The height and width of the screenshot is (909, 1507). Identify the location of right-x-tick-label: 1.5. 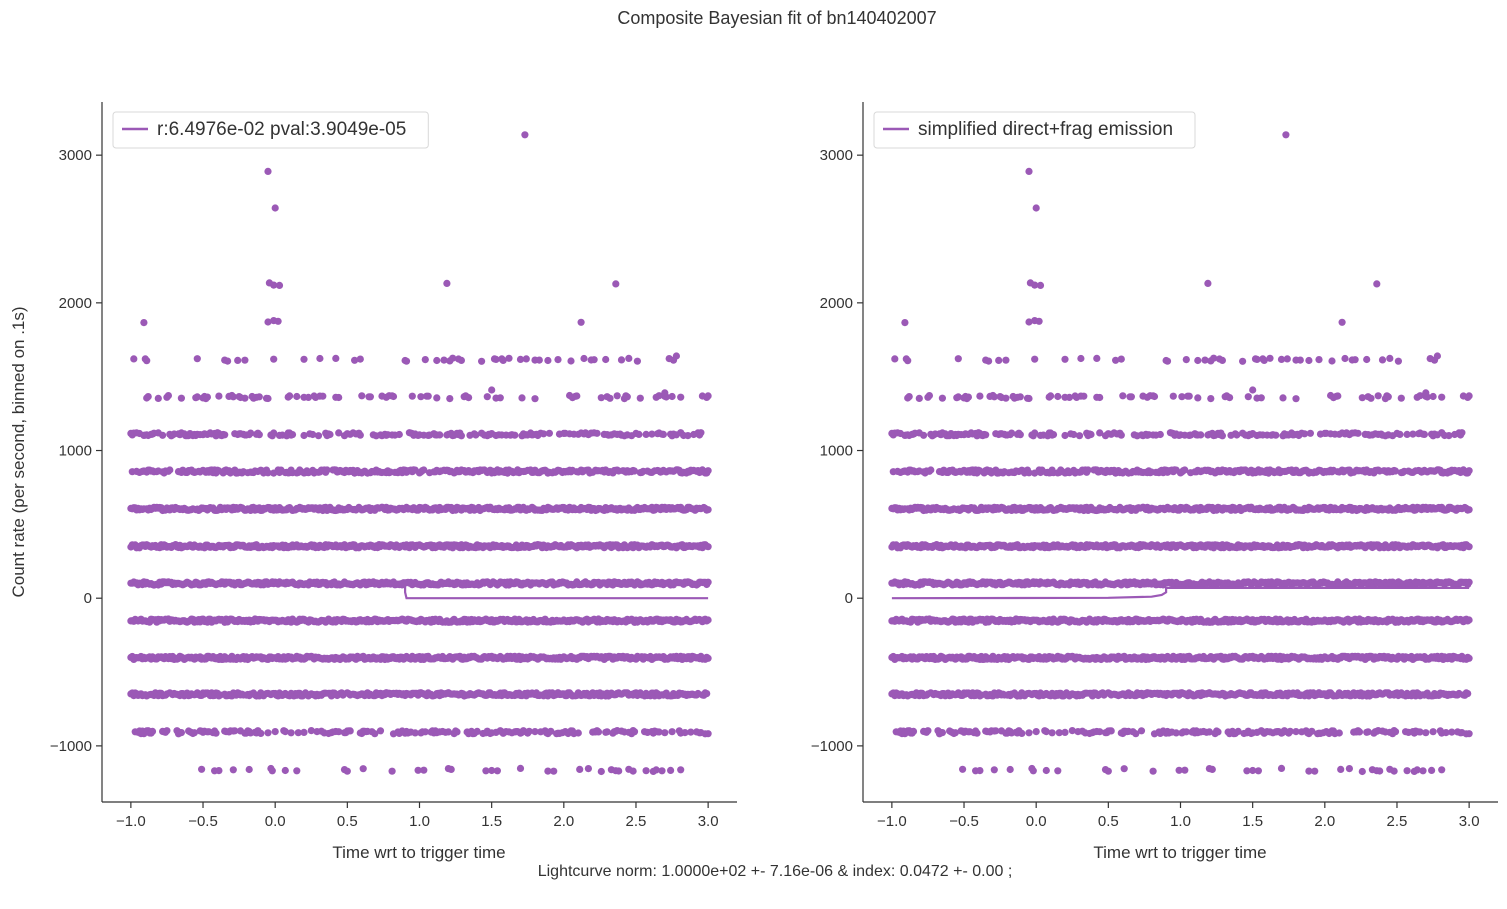
(1252, 821).